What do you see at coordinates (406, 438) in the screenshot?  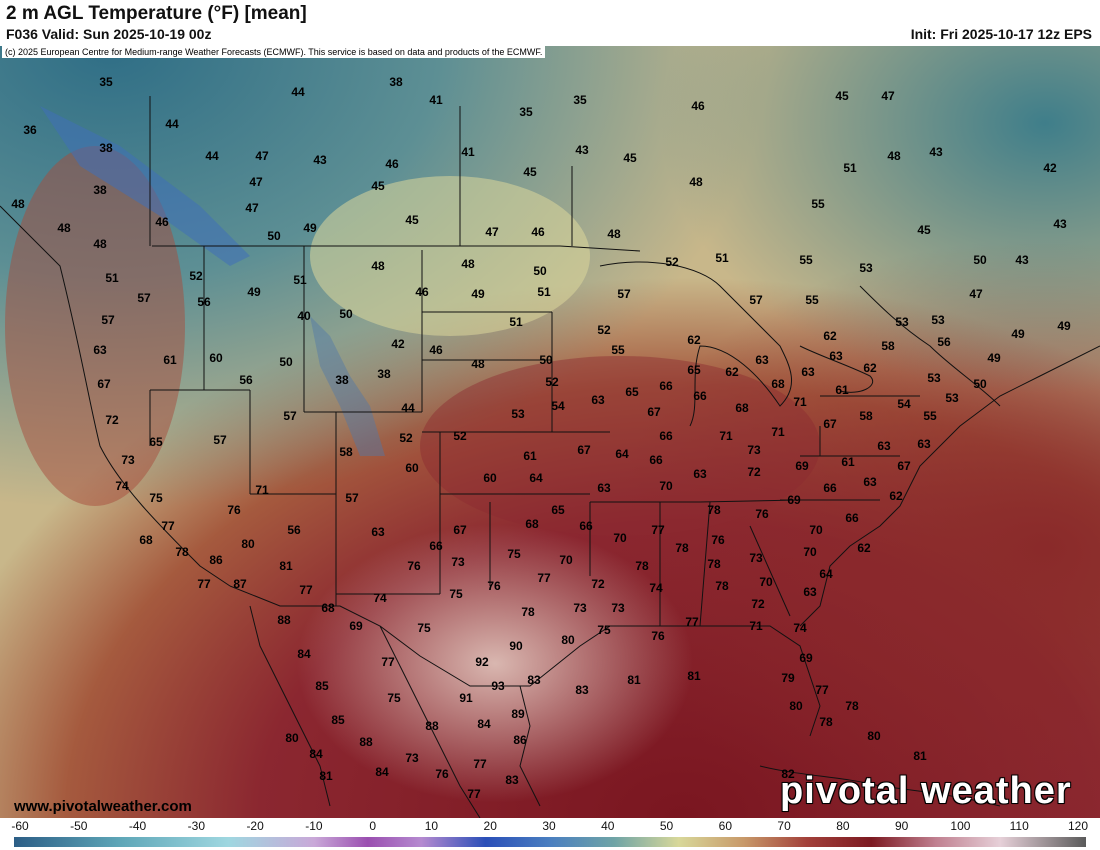 I see `temperature-label: 52` at bounding box center [406, 438].